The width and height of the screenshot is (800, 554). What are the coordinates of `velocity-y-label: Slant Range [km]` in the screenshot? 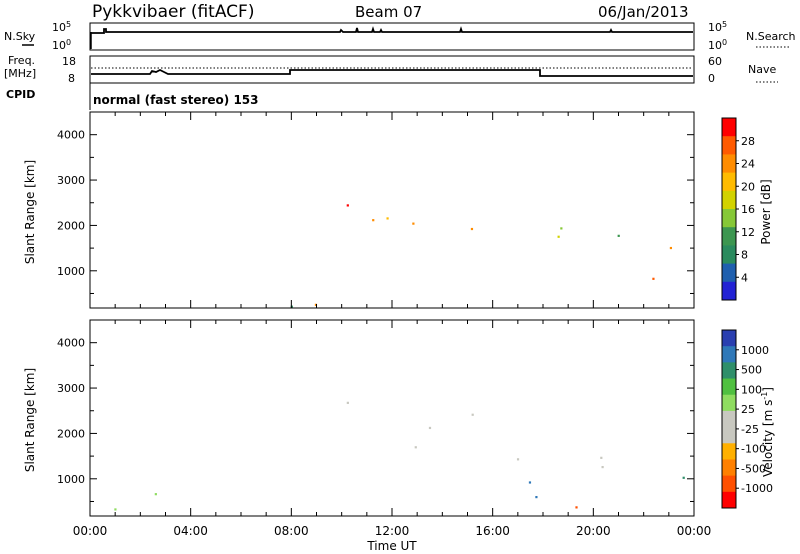 It's located at (30, 420).